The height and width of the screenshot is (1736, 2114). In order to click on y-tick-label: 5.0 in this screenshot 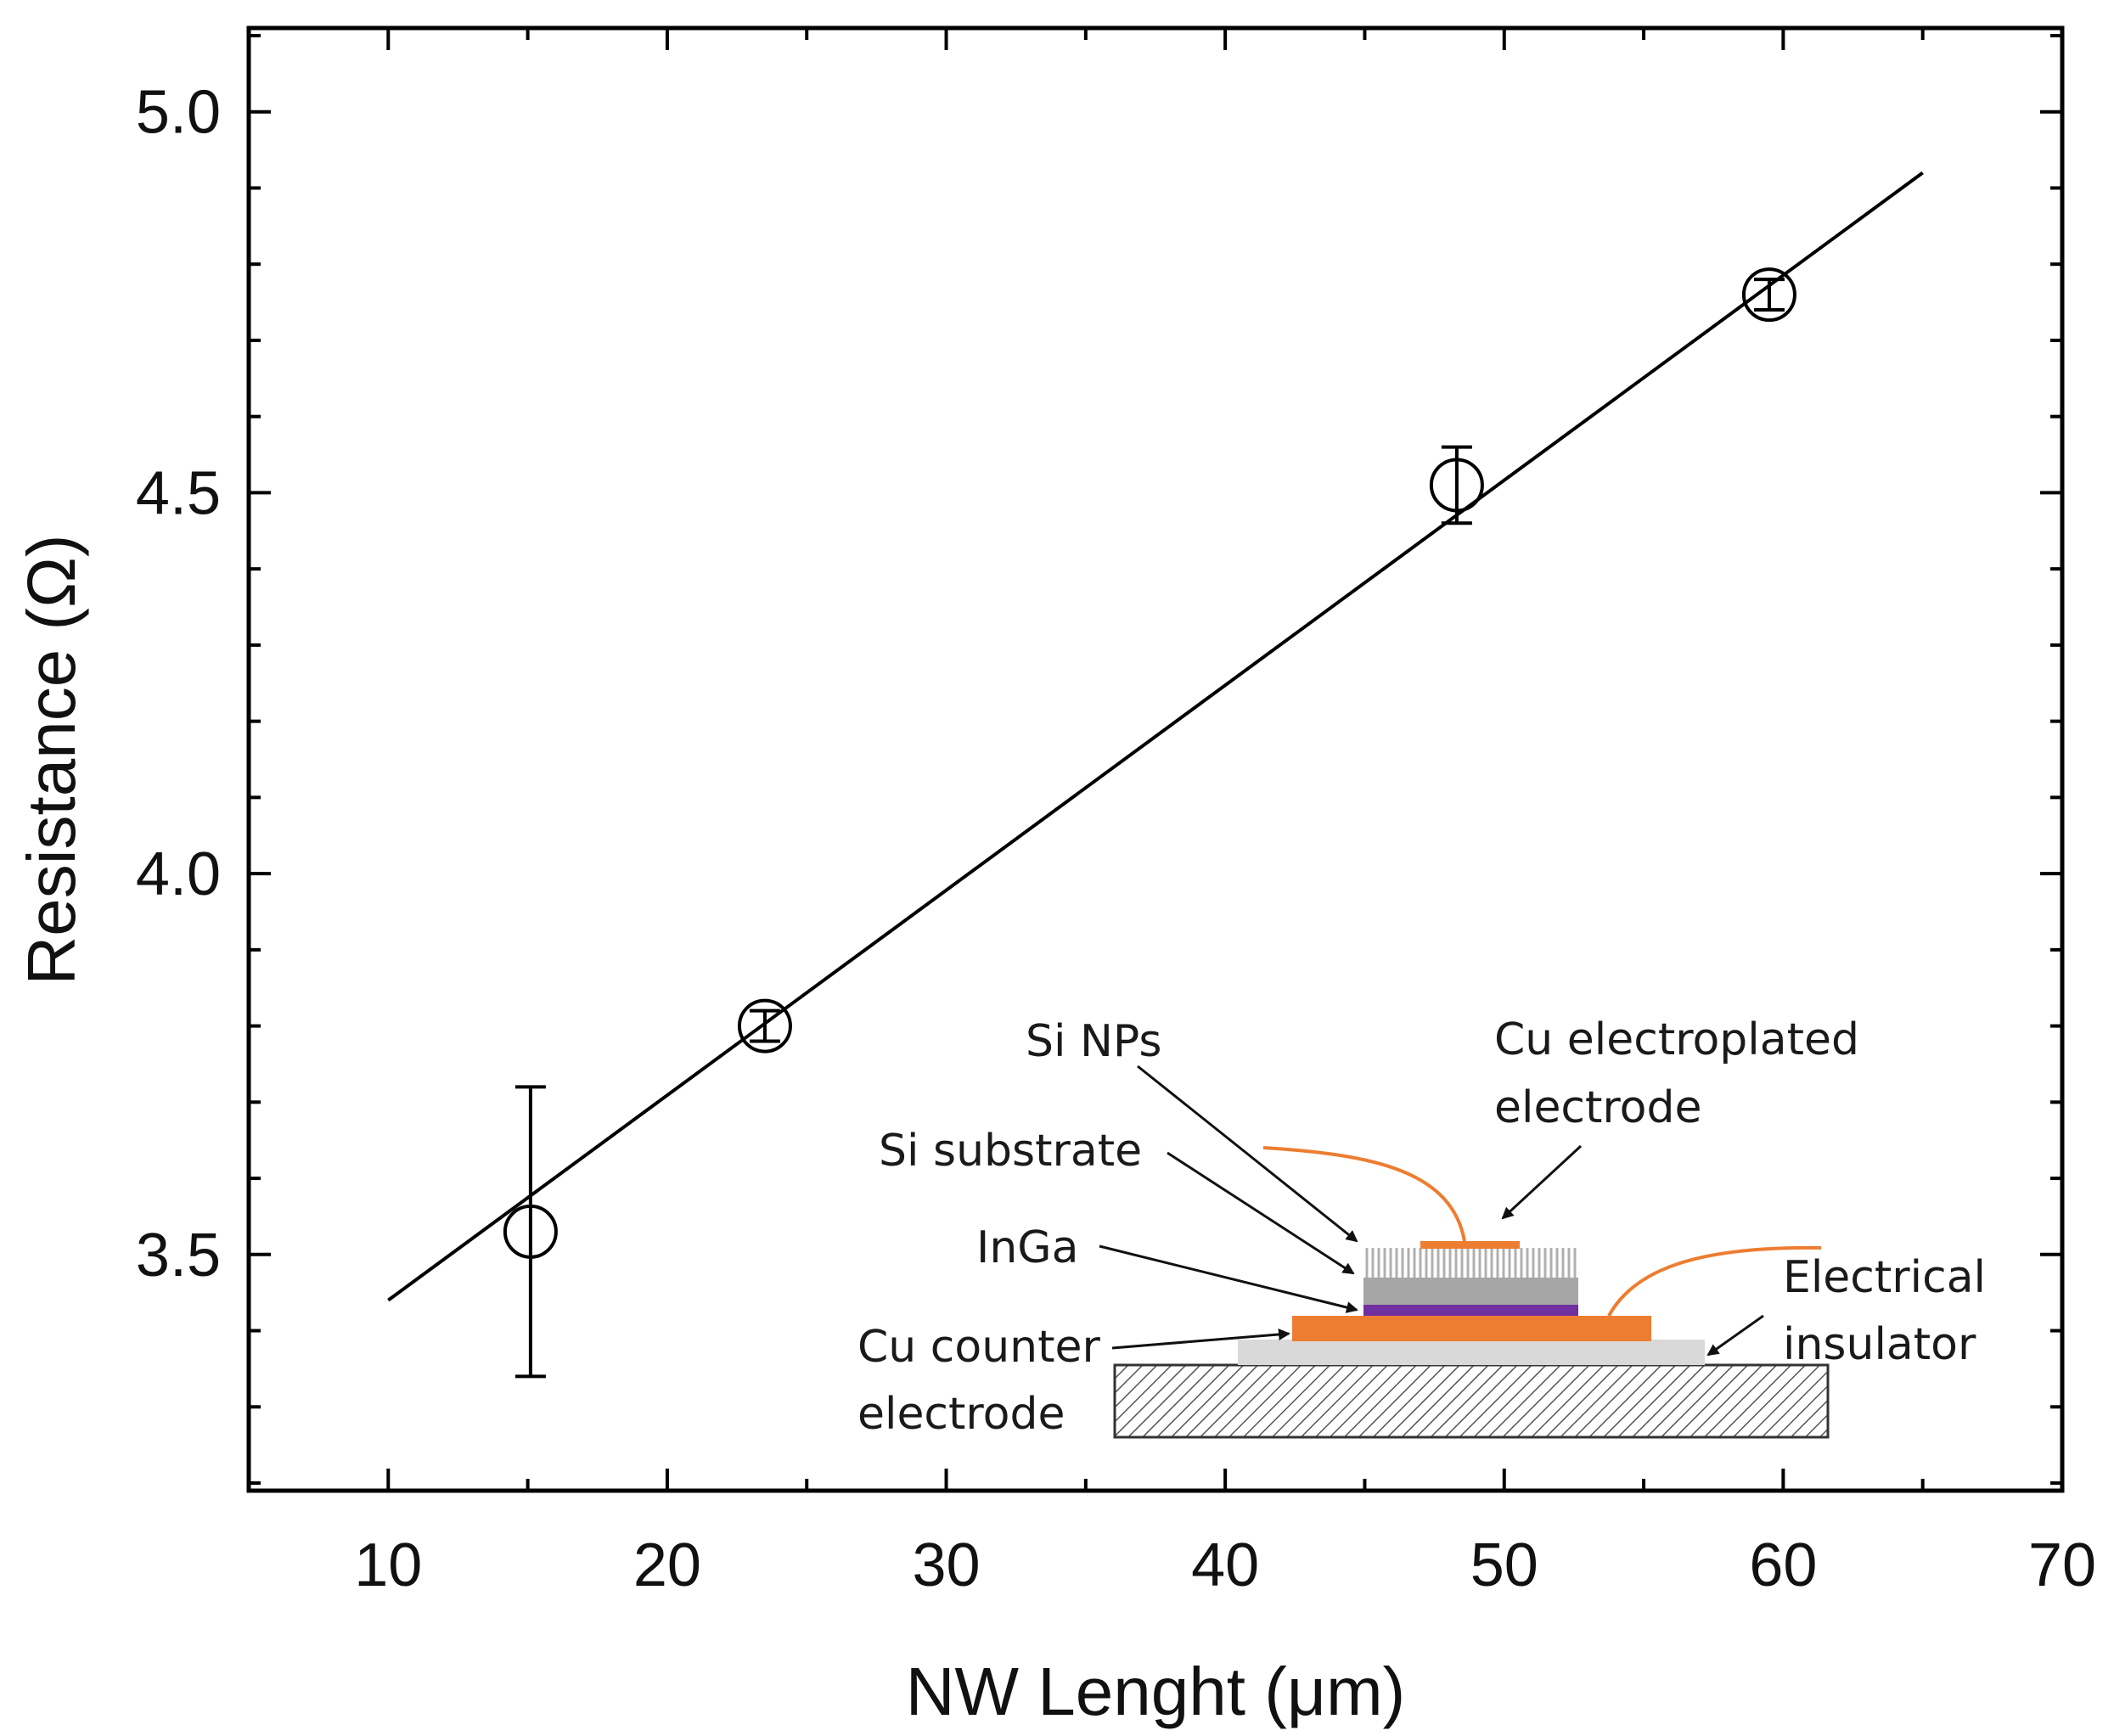, I will do `click(178, 113)`.